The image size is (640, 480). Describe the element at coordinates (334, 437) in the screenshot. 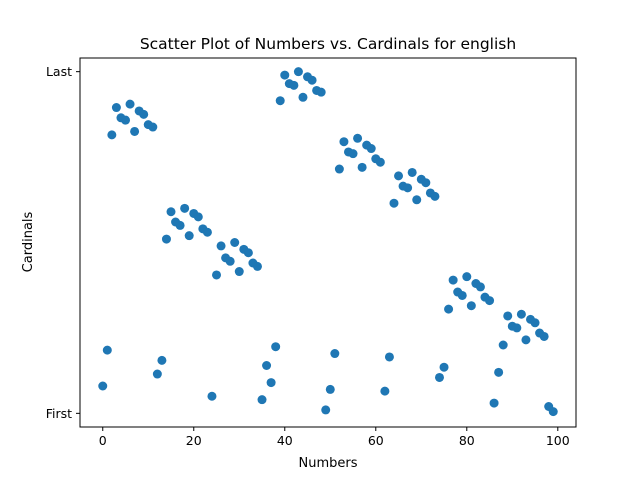

I see `x-axis-ticks: 0 20 40 60 80 100` at that location.